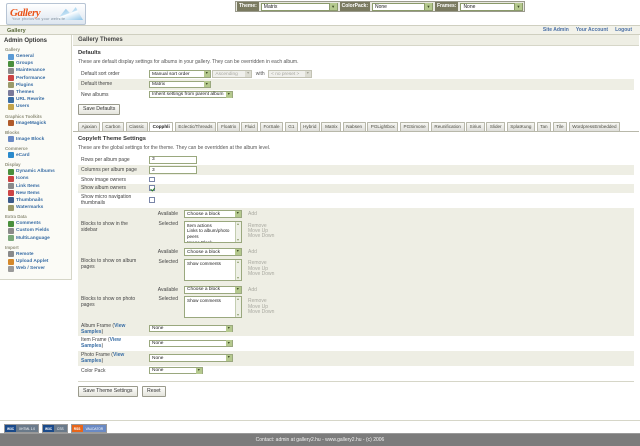 The image size is (640, 446). I want to click on sidebar-item-ecard: eCard, so click(35, 155).